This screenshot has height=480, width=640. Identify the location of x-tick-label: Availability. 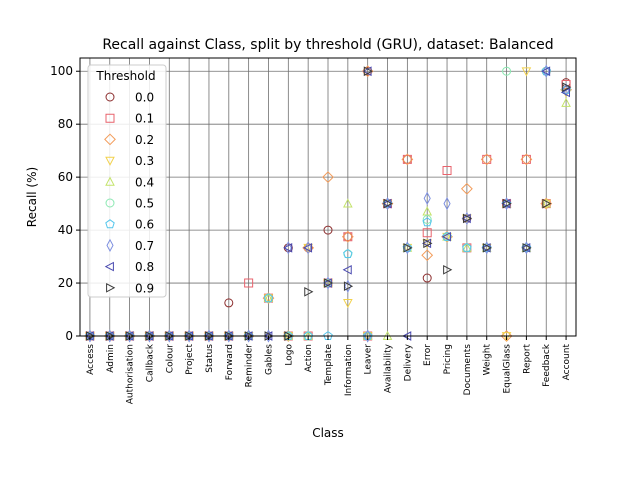
(389, 368).